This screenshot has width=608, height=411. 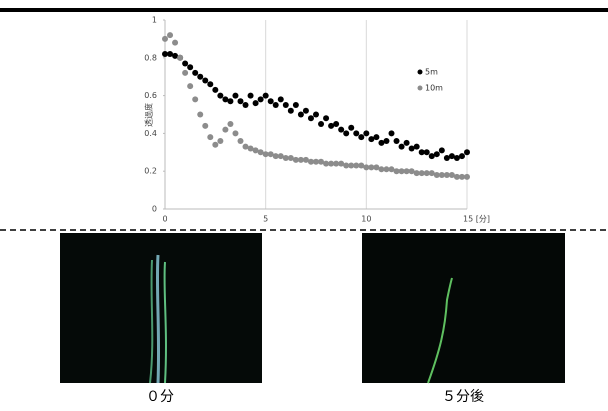 What do you see at coordinates (366, 219) in the screenshot?
I see `x-tick-label: 10` at bounding box center [366, 219].